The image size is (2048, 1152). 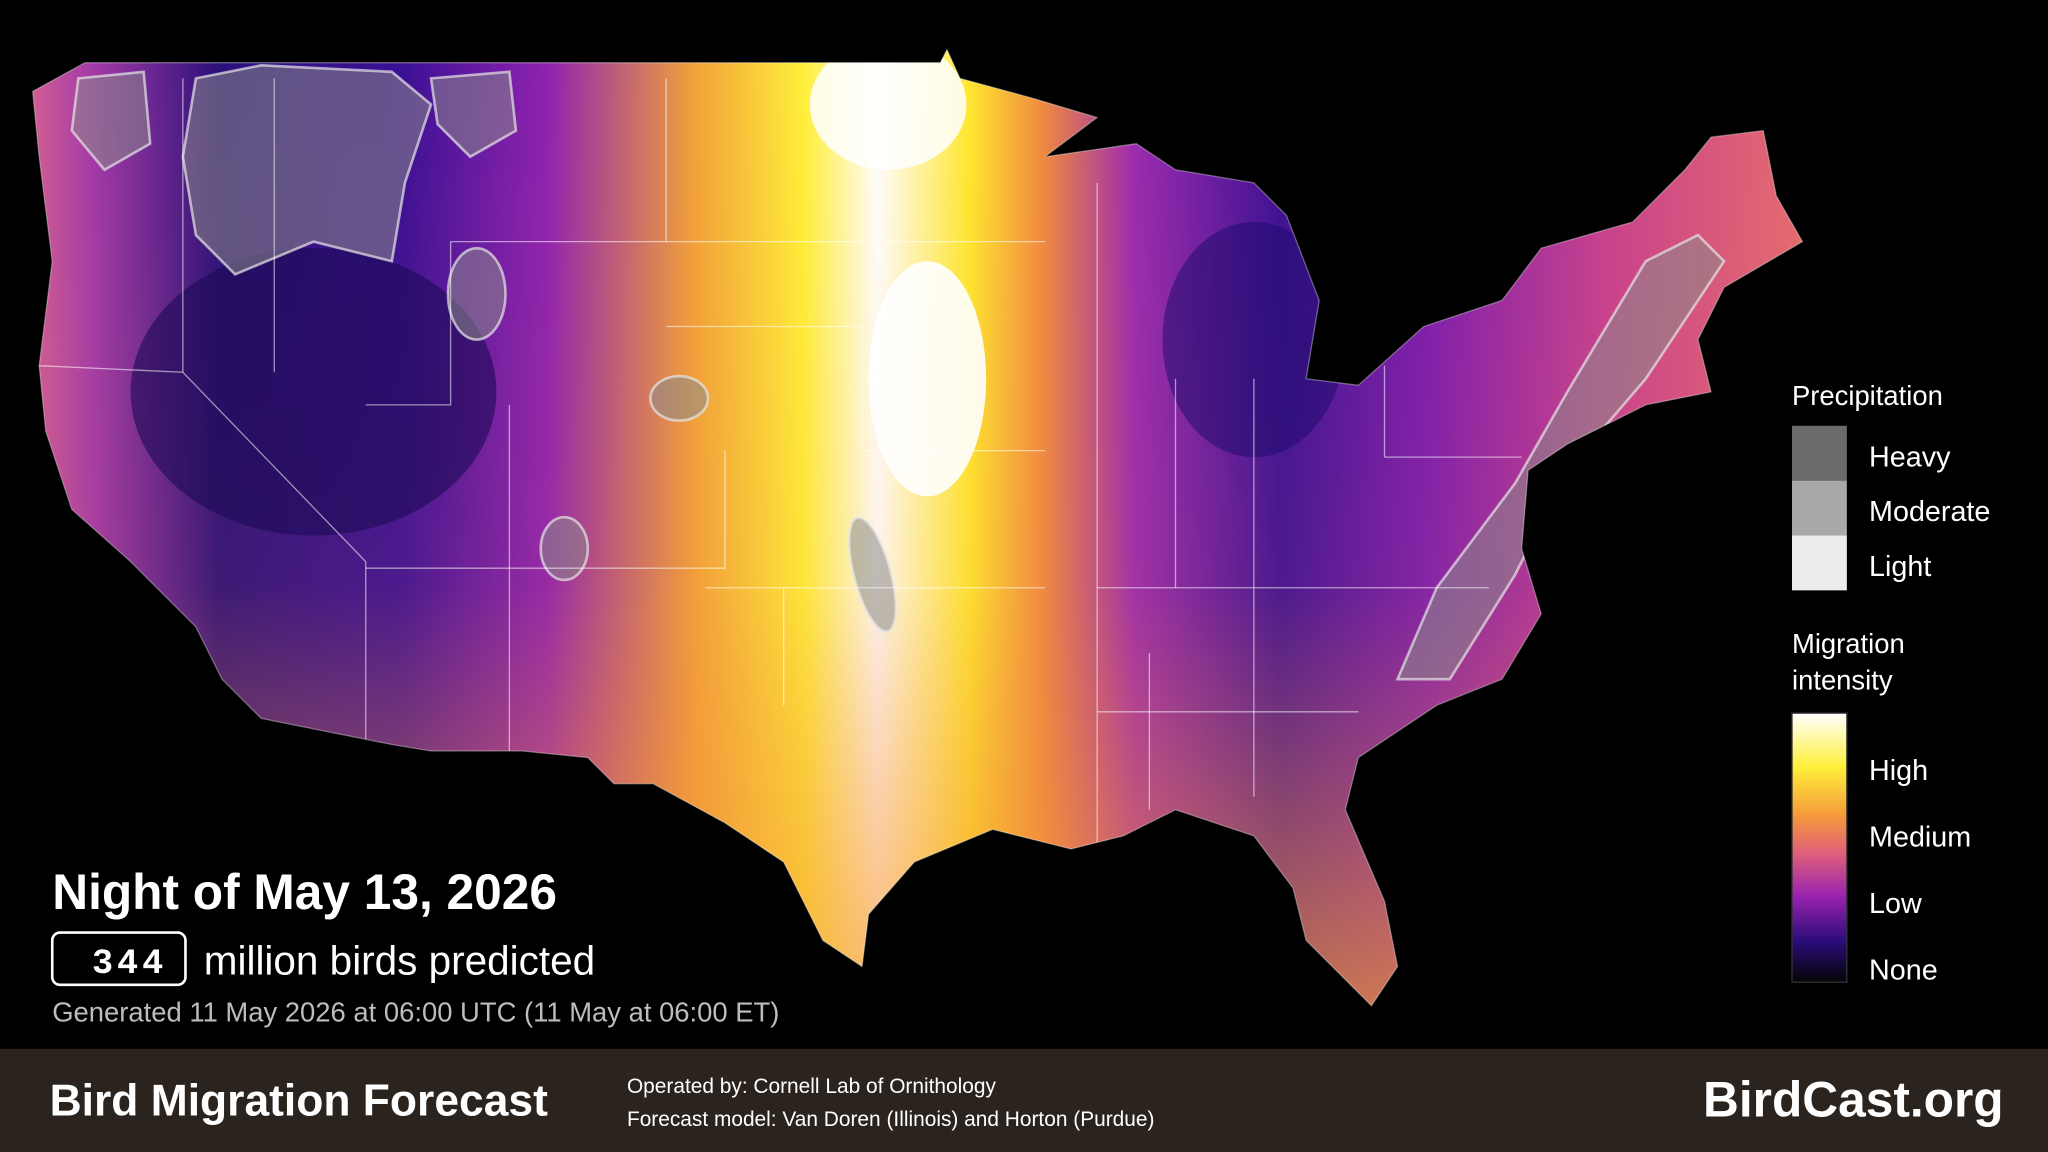 What do you see at coordinates (1900, 567) in the screenshot?
I see `precipitation-level: Light` at bounding box center [1900, 567].